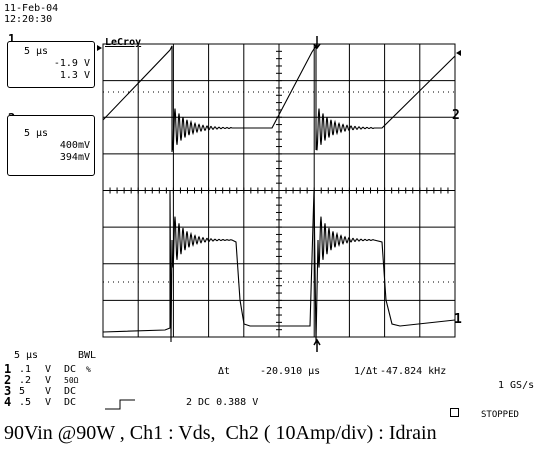 The image size is (553, 454). What do you see at coordinates (71, 380) in the screenshot?
I see `channel-row-2-coupling: 50Ω` at bounding box center [71, 380].